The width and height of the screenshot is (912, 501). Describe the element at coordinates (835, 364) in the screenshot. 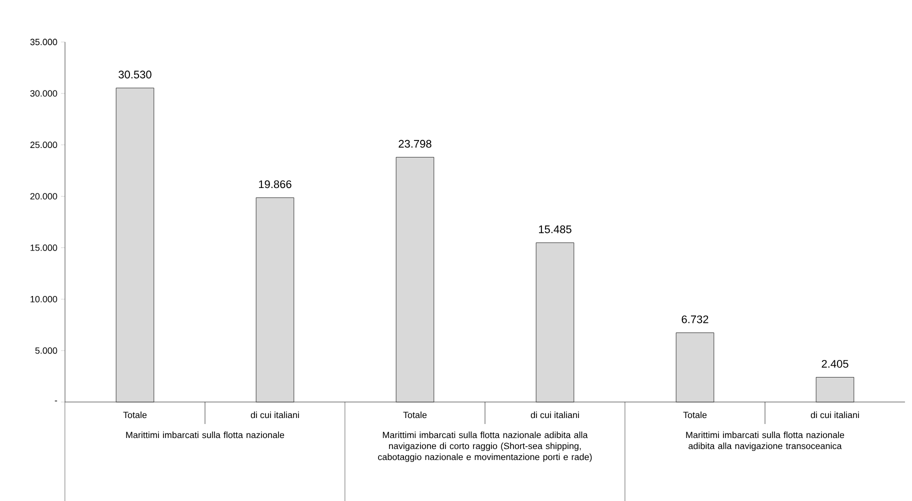

I see `data-label: 2.405` at that location.